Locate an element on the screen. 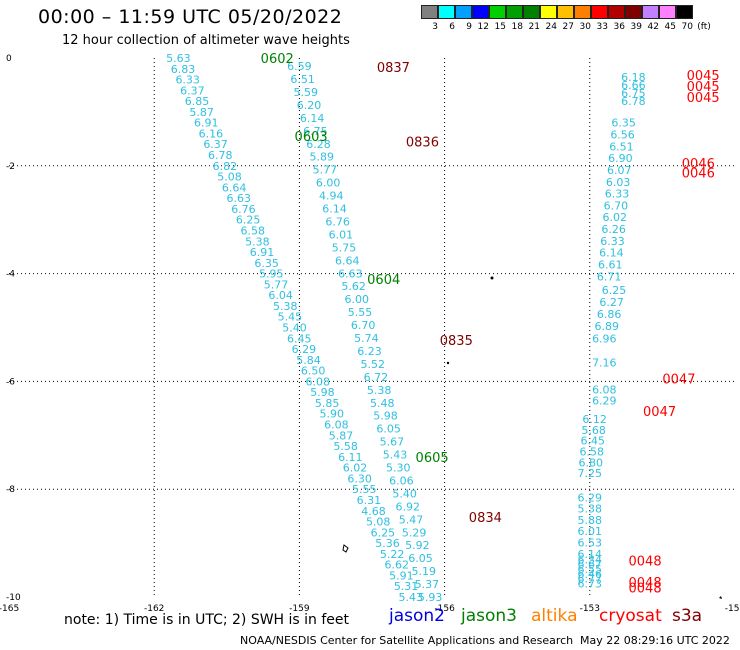 This screenshot has width=740, height=650. wave-height-point: 6.37 is located at coordinates (192, 90).